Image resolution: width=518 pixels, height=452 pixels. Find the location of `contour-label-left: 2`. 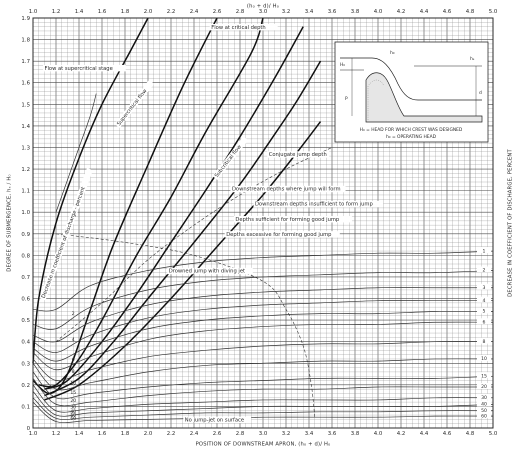

contour-label-left: 2 is located at coordinates (73, 314).